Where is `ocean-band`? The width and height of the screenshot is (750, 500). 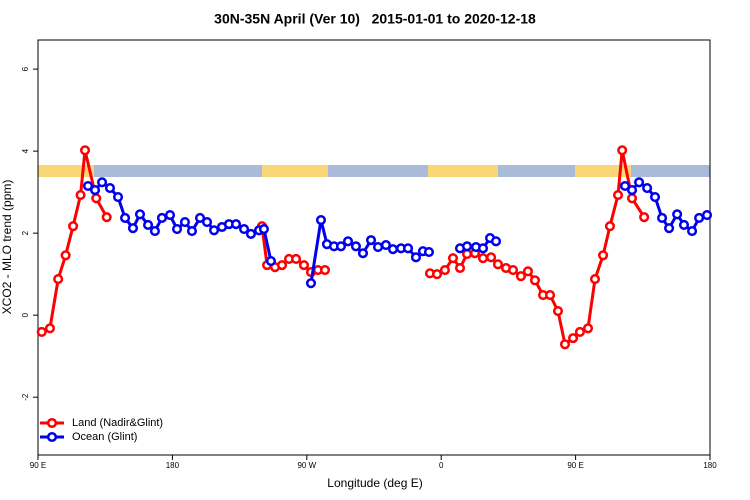 ocean-band is located at coordinates (374, 171).